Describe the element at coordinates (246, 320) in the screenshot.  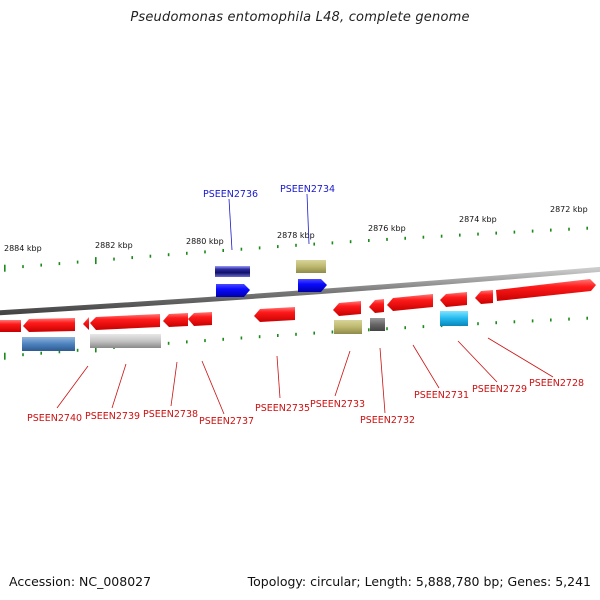
I see `reverse-strand-genes` at that location.